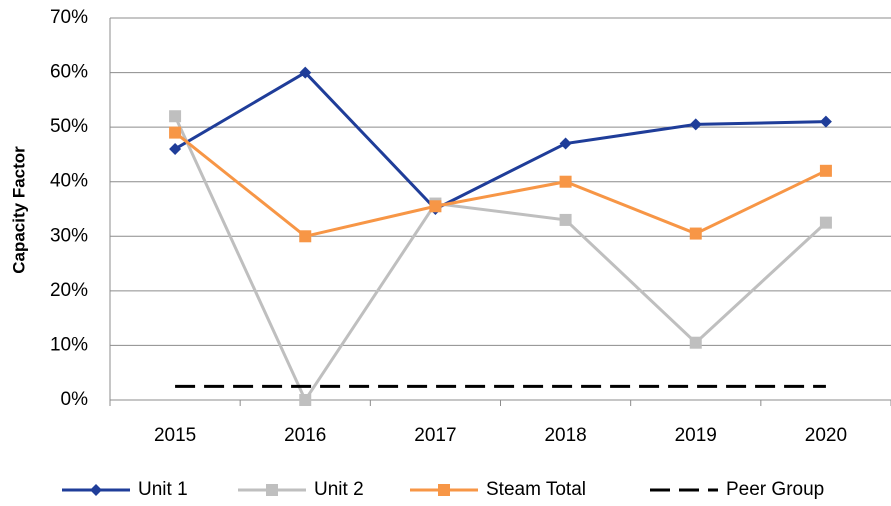 This screenshot has height=506, width=891. What do you see at coordinates (696, 435) in the screenshot?
I see `x-tick-label: 2019` at bounding box center [696, 435].